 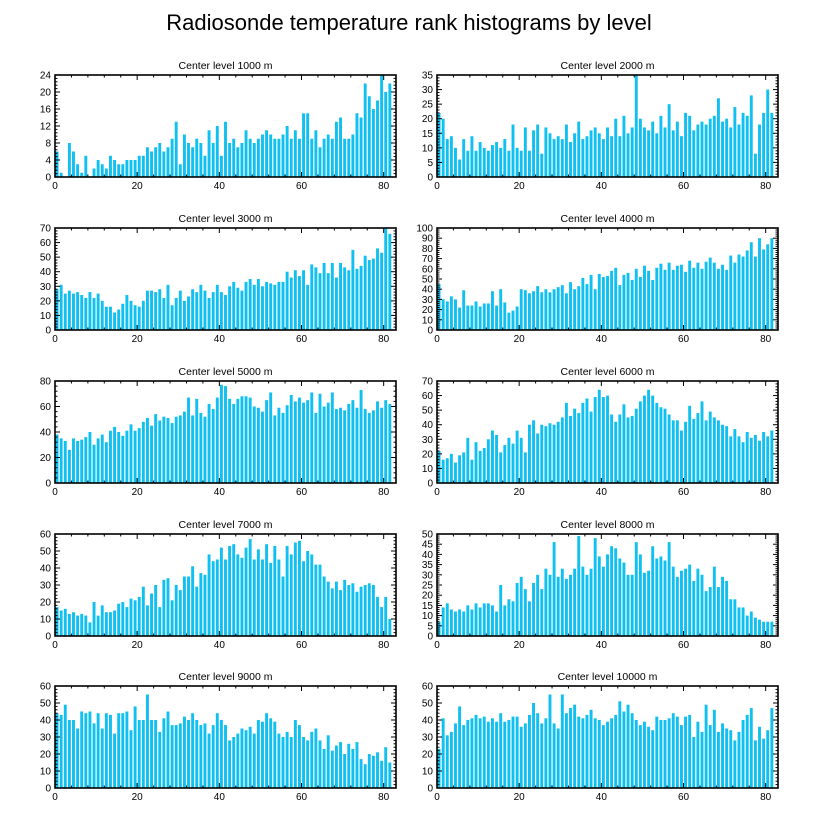 I want to click on y-tick-label: 40, so click(x=428, y=721).